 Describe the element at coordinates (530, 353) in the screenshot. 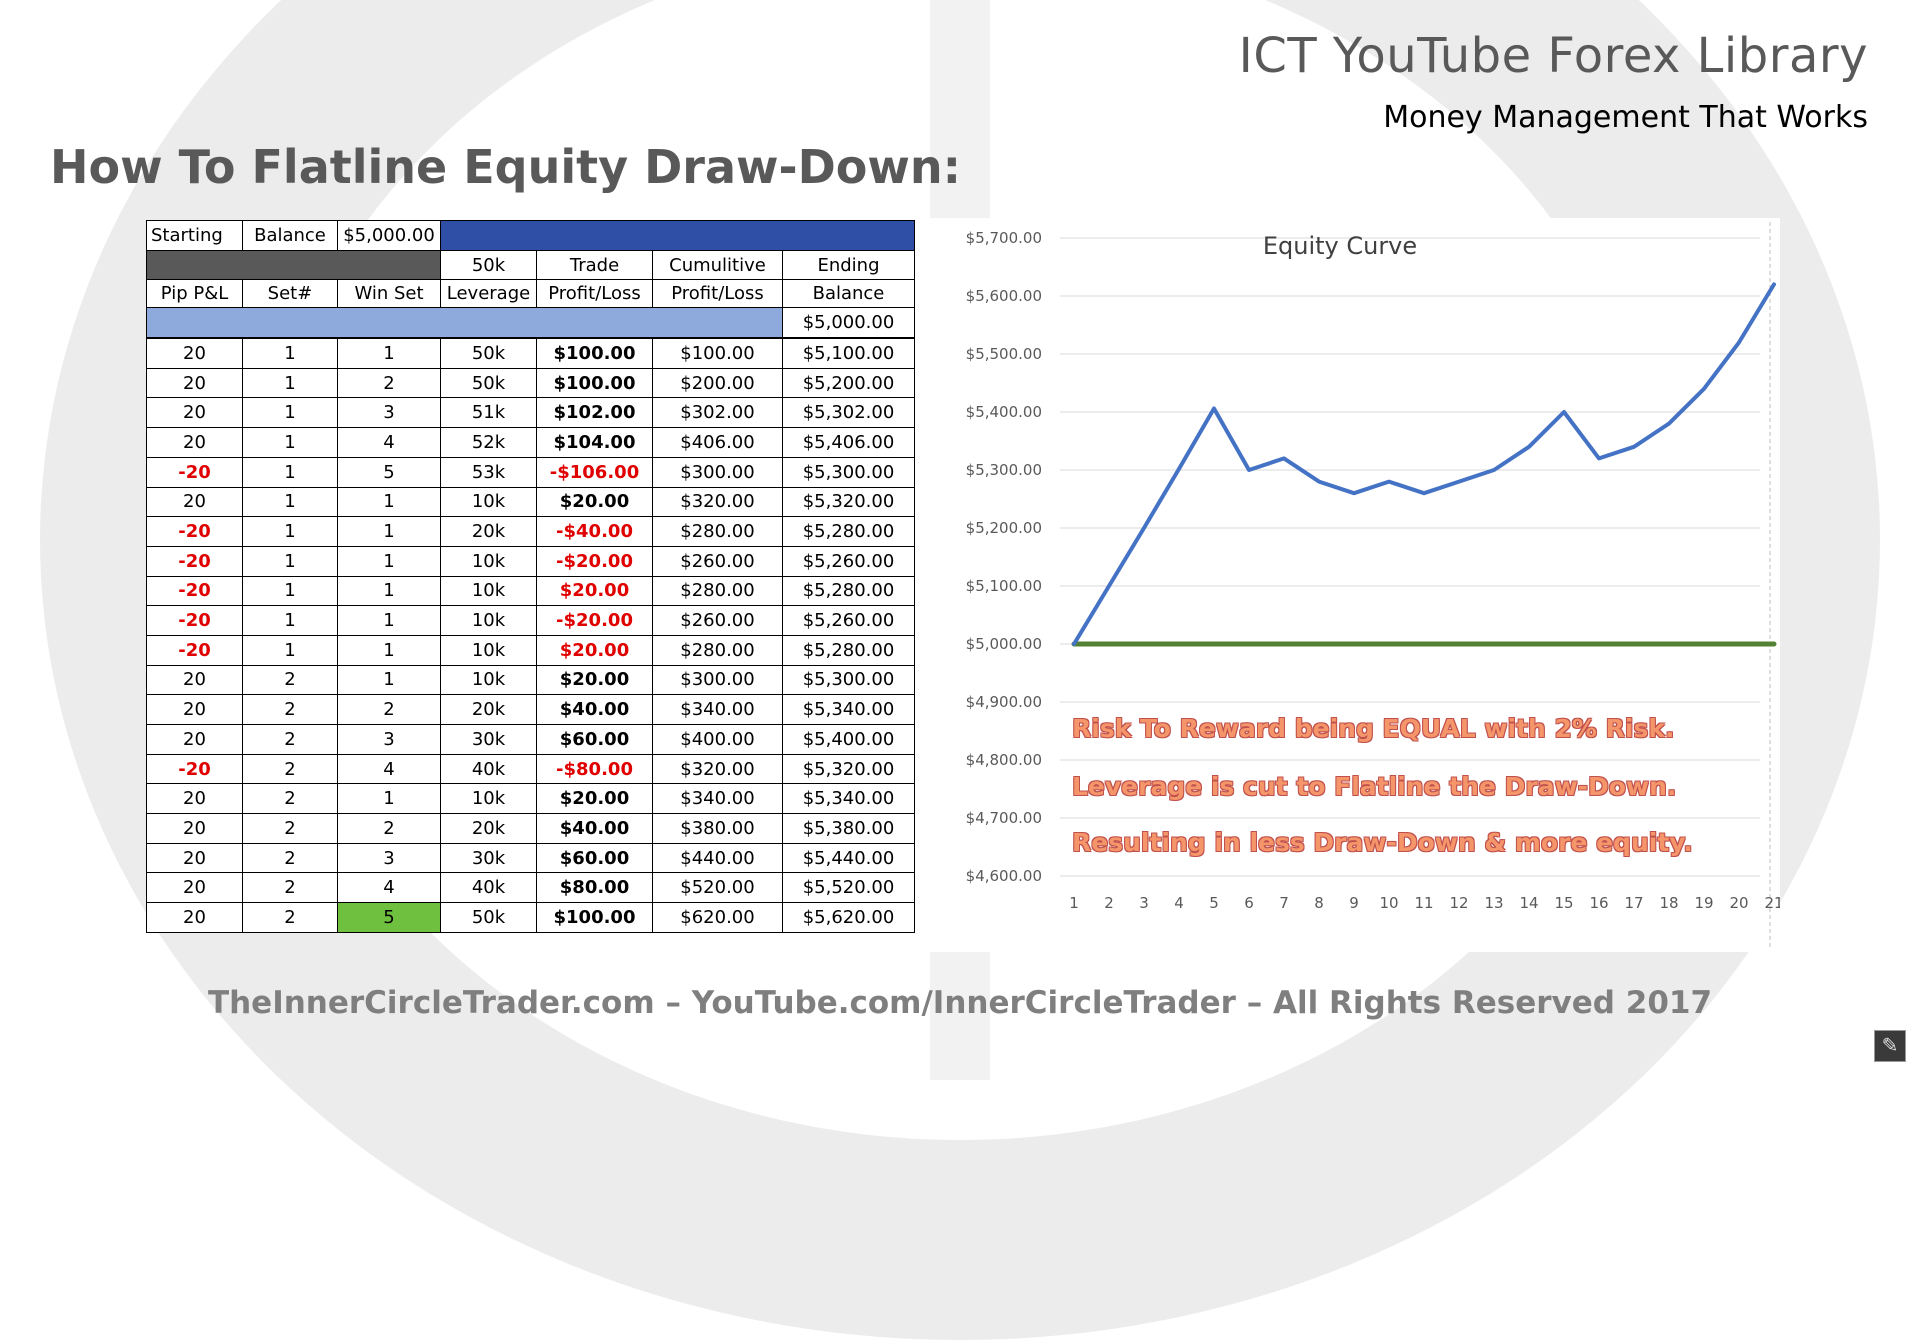

I see `table-row: 20 1 1 50k $100.00 $100.00 $5,100.00` at that location.